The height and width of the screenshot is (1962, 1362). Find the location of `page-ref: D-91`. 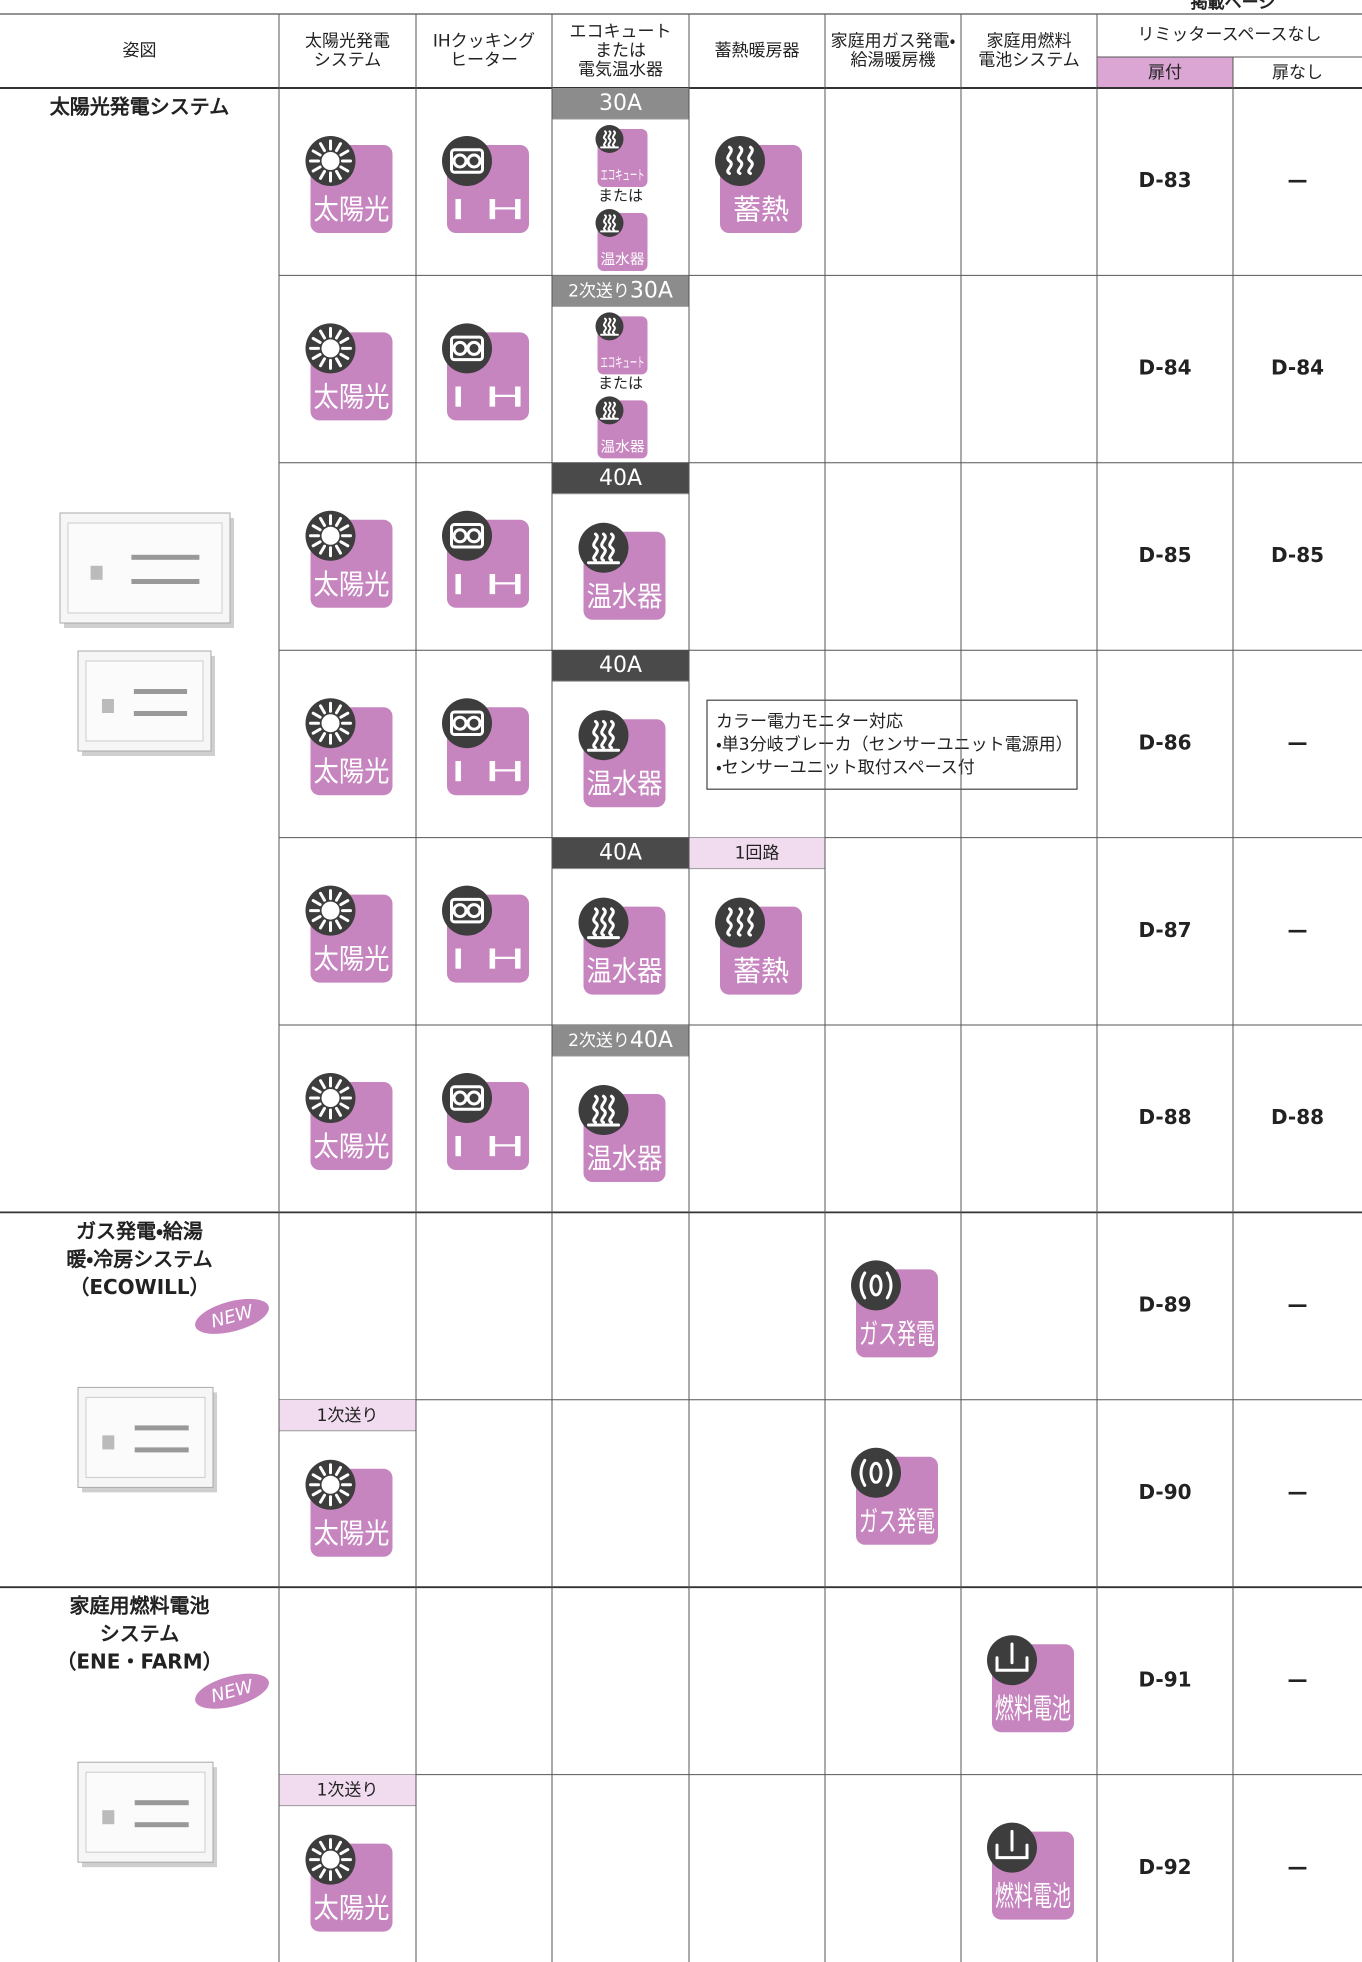

page-ref: D-91 is located at coordinates (1164, 1679).